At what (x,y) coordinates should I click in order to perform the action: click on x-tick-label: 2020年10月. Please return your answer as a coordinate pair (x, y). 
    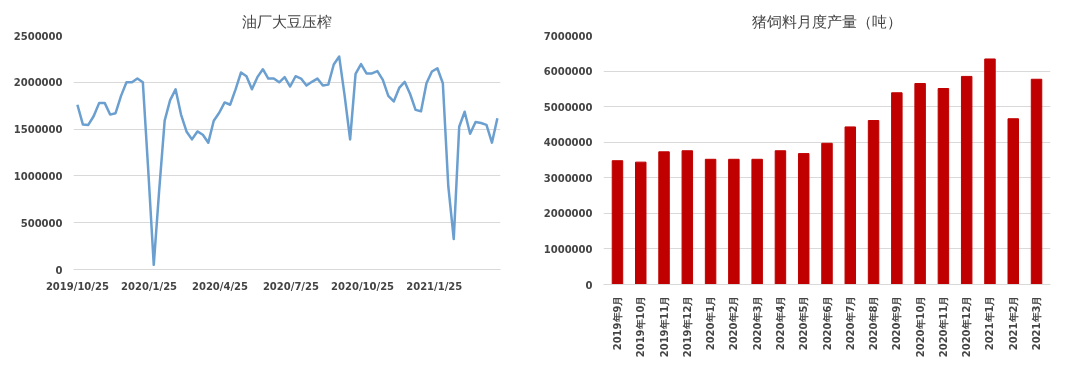
    Looking at the image, I should click on (920, 326).